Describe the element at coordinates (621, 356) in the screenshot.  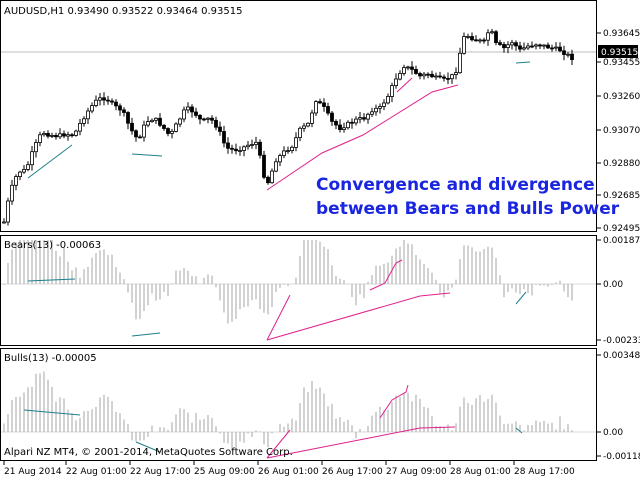
I see `bulls-tick: 0.00348` at that location.